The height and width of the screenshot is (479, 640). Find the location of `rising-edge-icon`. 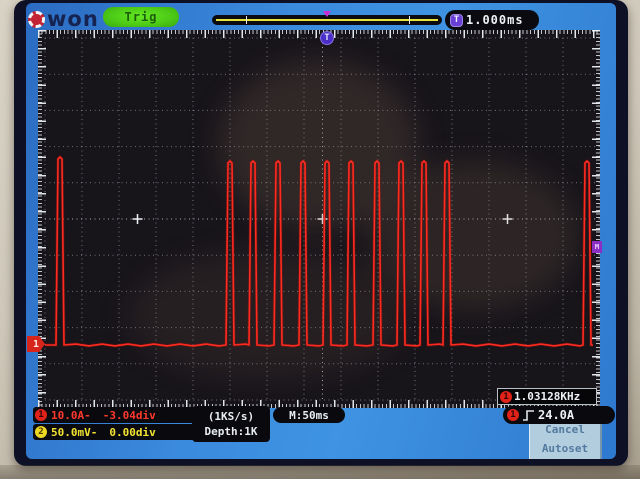

rising-edge-icon is located at coordinates (528, 415).